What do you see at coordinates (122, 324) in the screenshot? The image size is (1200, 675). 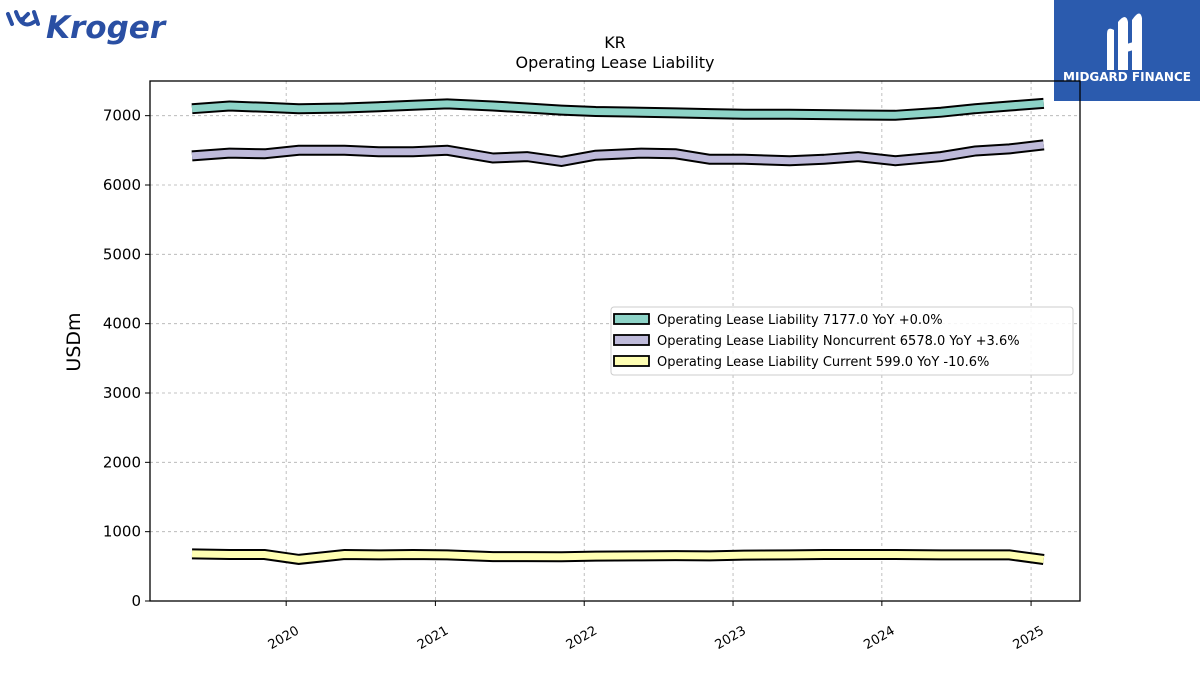 I see `y-tick-label: 4000` at bounding box center [122, 324].